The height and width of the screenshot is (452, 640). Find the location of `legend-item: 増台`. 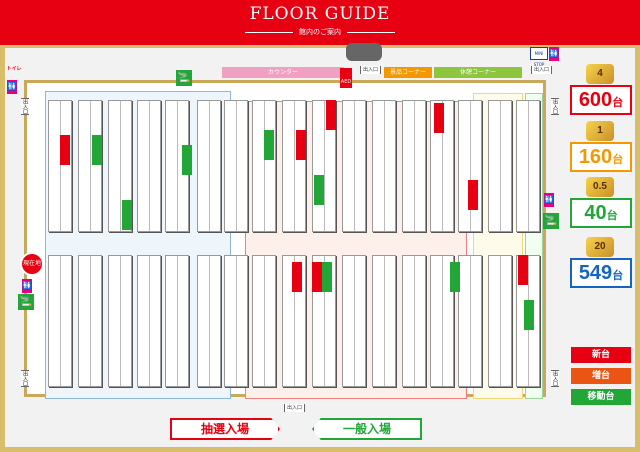

legend-item: 増台 is located at coordinates (601, 376).